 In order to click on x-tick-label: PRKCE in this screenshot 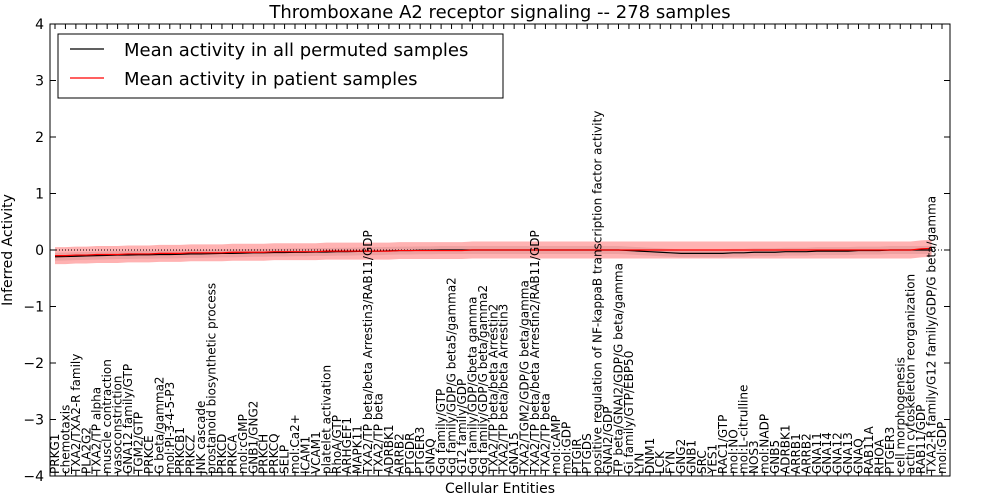, I will do `click(149, 454)`.